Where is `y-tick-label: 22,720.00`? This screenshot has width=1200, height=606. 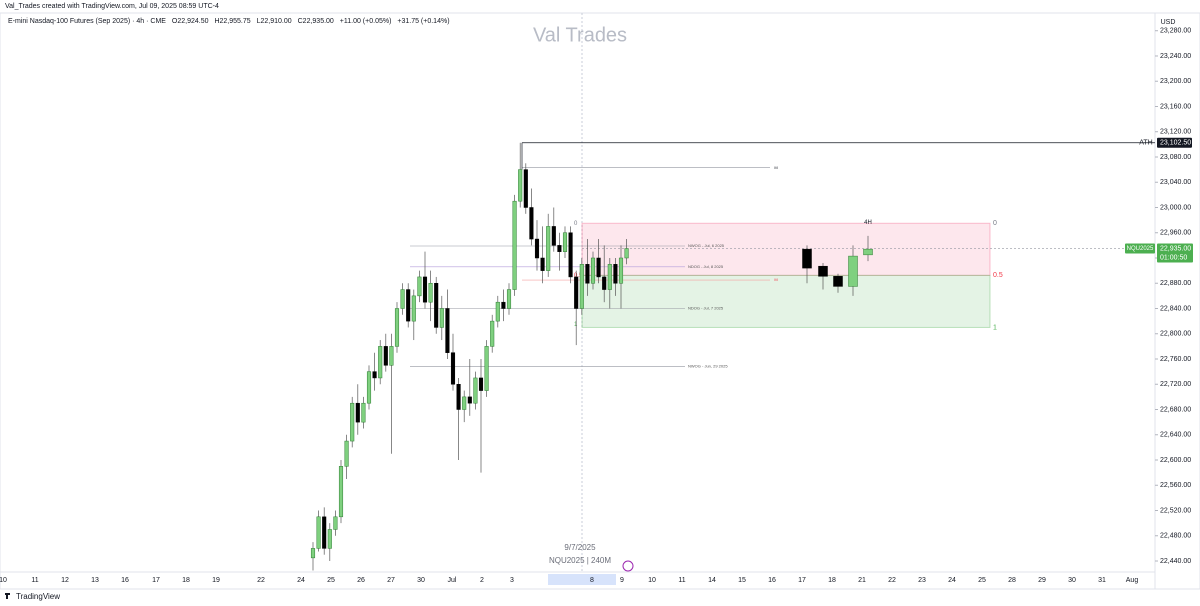 y-tick-label: 22,720.00 is located at coordinates (1175, 384).